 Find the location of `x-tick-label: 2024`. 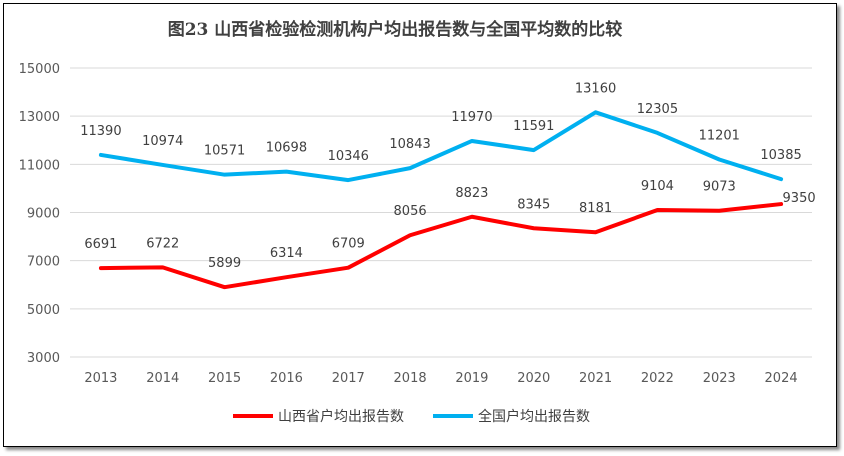

x-tick-label: 2024 is located at coordinates (781, 378).